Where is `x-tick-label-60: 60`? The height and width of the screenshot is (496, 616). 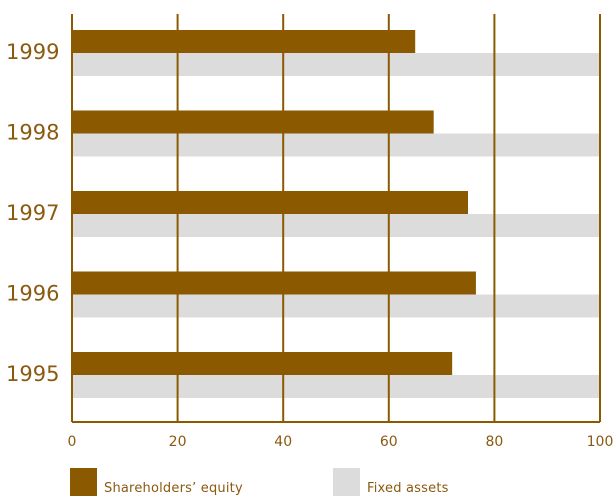 x-tick-label-60: 60 is located at coordinates (389, 442).